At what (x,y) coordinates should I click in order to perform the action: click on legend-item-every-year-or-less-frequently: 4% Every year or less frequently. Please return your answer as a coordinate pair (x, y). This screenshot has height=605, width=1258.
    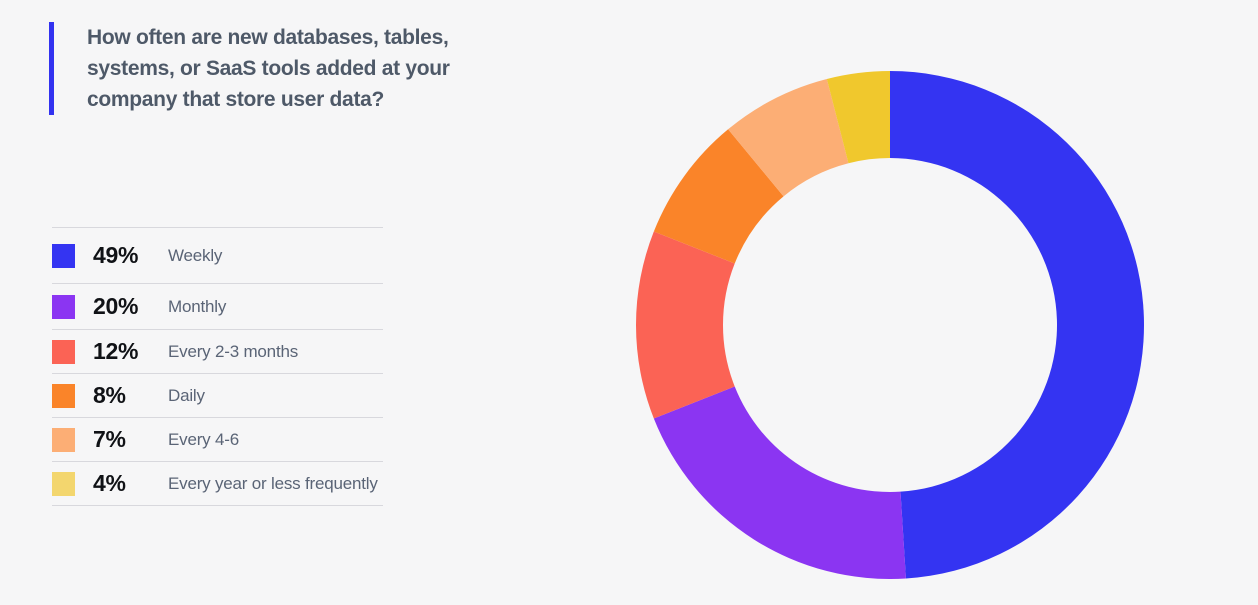
    Looking at the image, I should click on (217, 483).